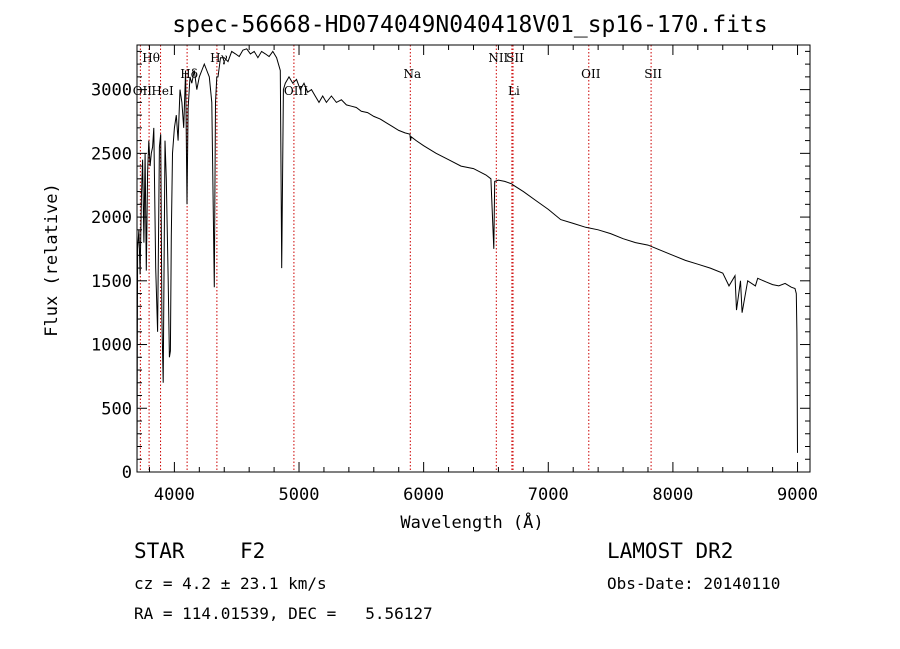  Describe the element at coordinates (423, 495) in the screenshot. I see `x-tick-label: 6000` at that location.